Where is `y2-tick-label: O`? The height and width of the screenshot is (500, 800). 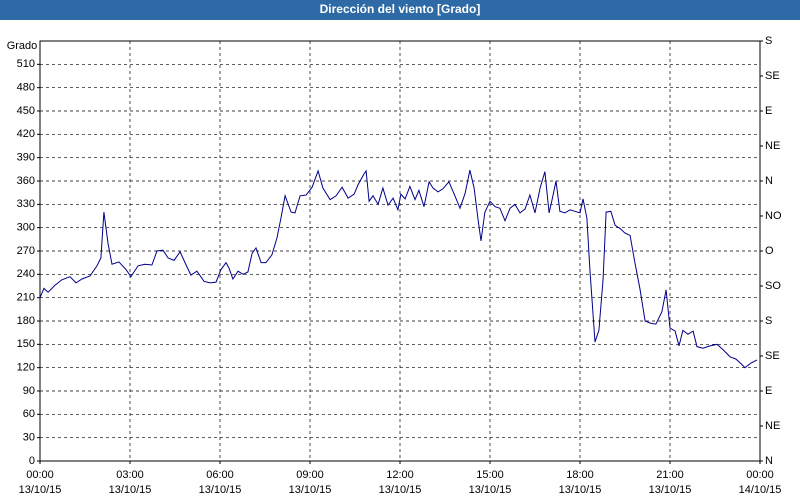 y2-tick-label: O is located at coordinates (769, 251).